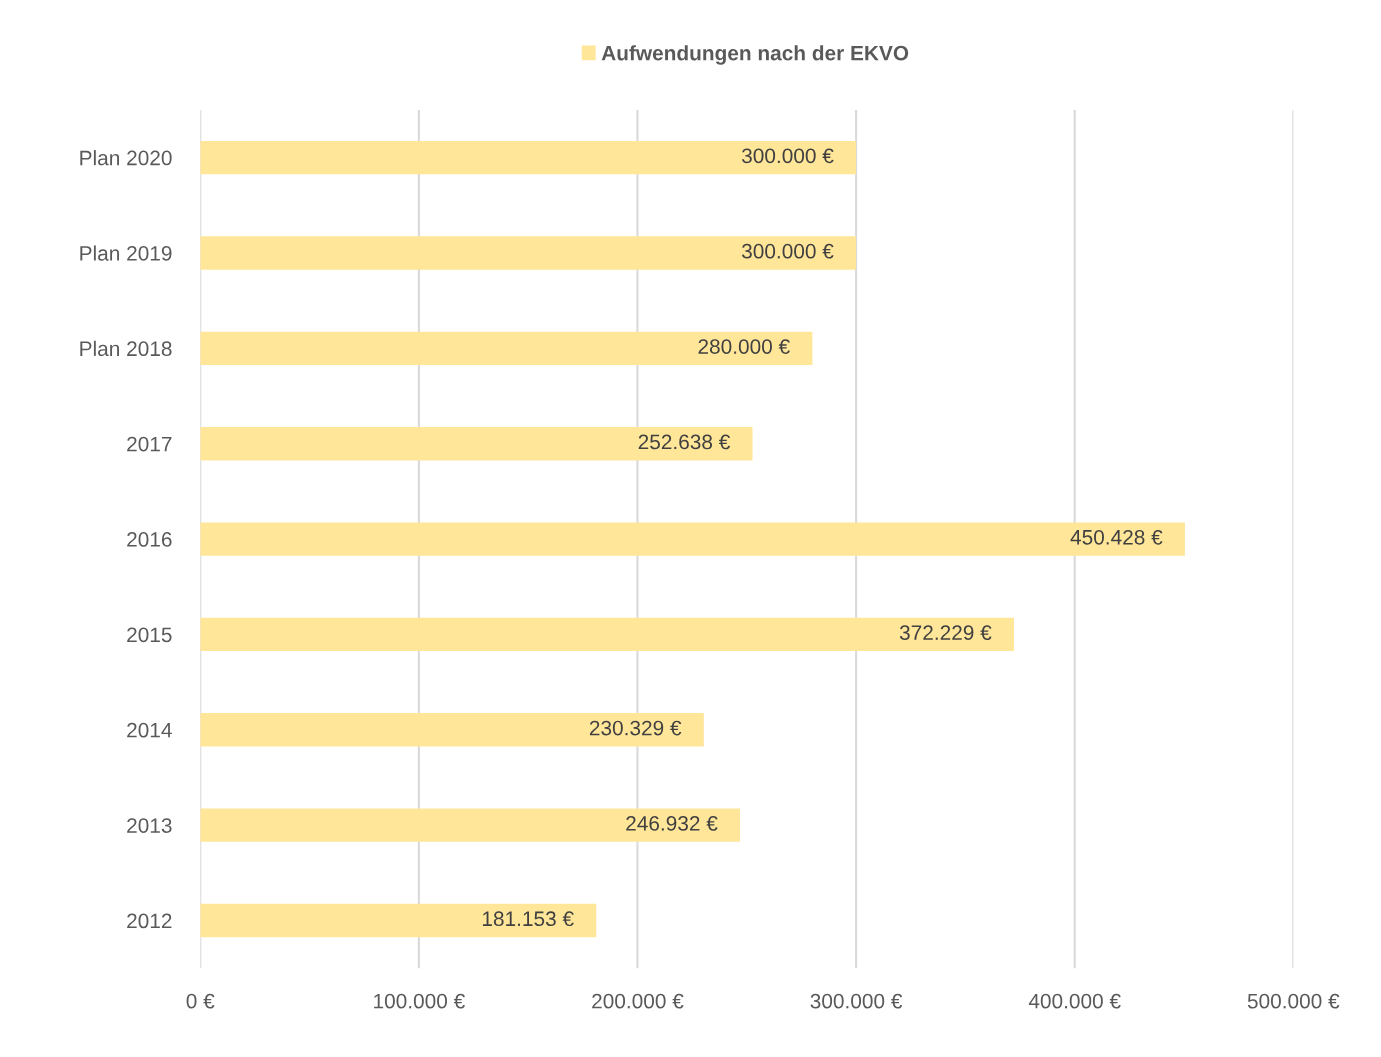  What do you see at coordinates (149, 444) in the screenshot?
I see `y-tick-label: 2017` at bounding box center [149, 444].